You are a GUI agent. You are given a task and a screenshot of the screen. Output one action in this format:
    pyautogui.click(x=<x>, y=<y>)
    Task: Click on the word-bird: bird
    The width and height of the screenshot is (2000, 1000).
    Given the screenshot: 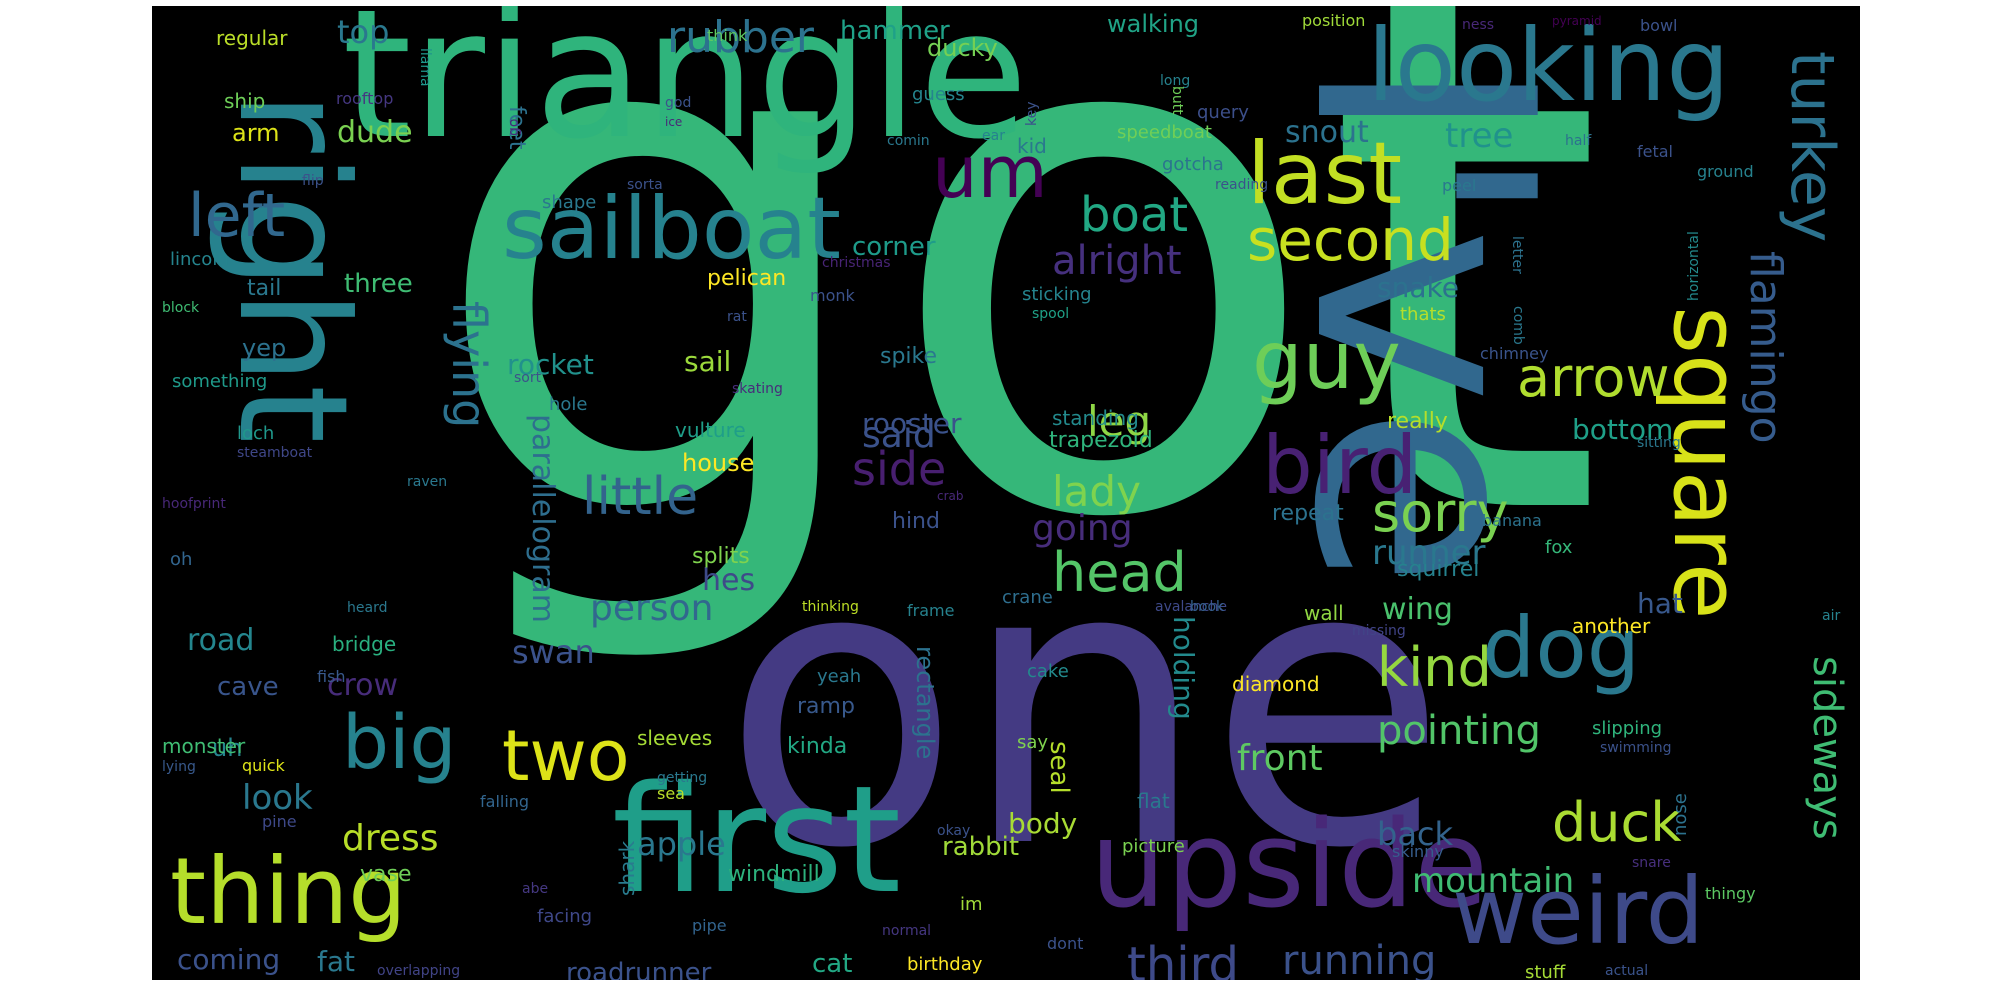 What is the action you would take?
    pyautogui.click(x=1340, y=465)
    